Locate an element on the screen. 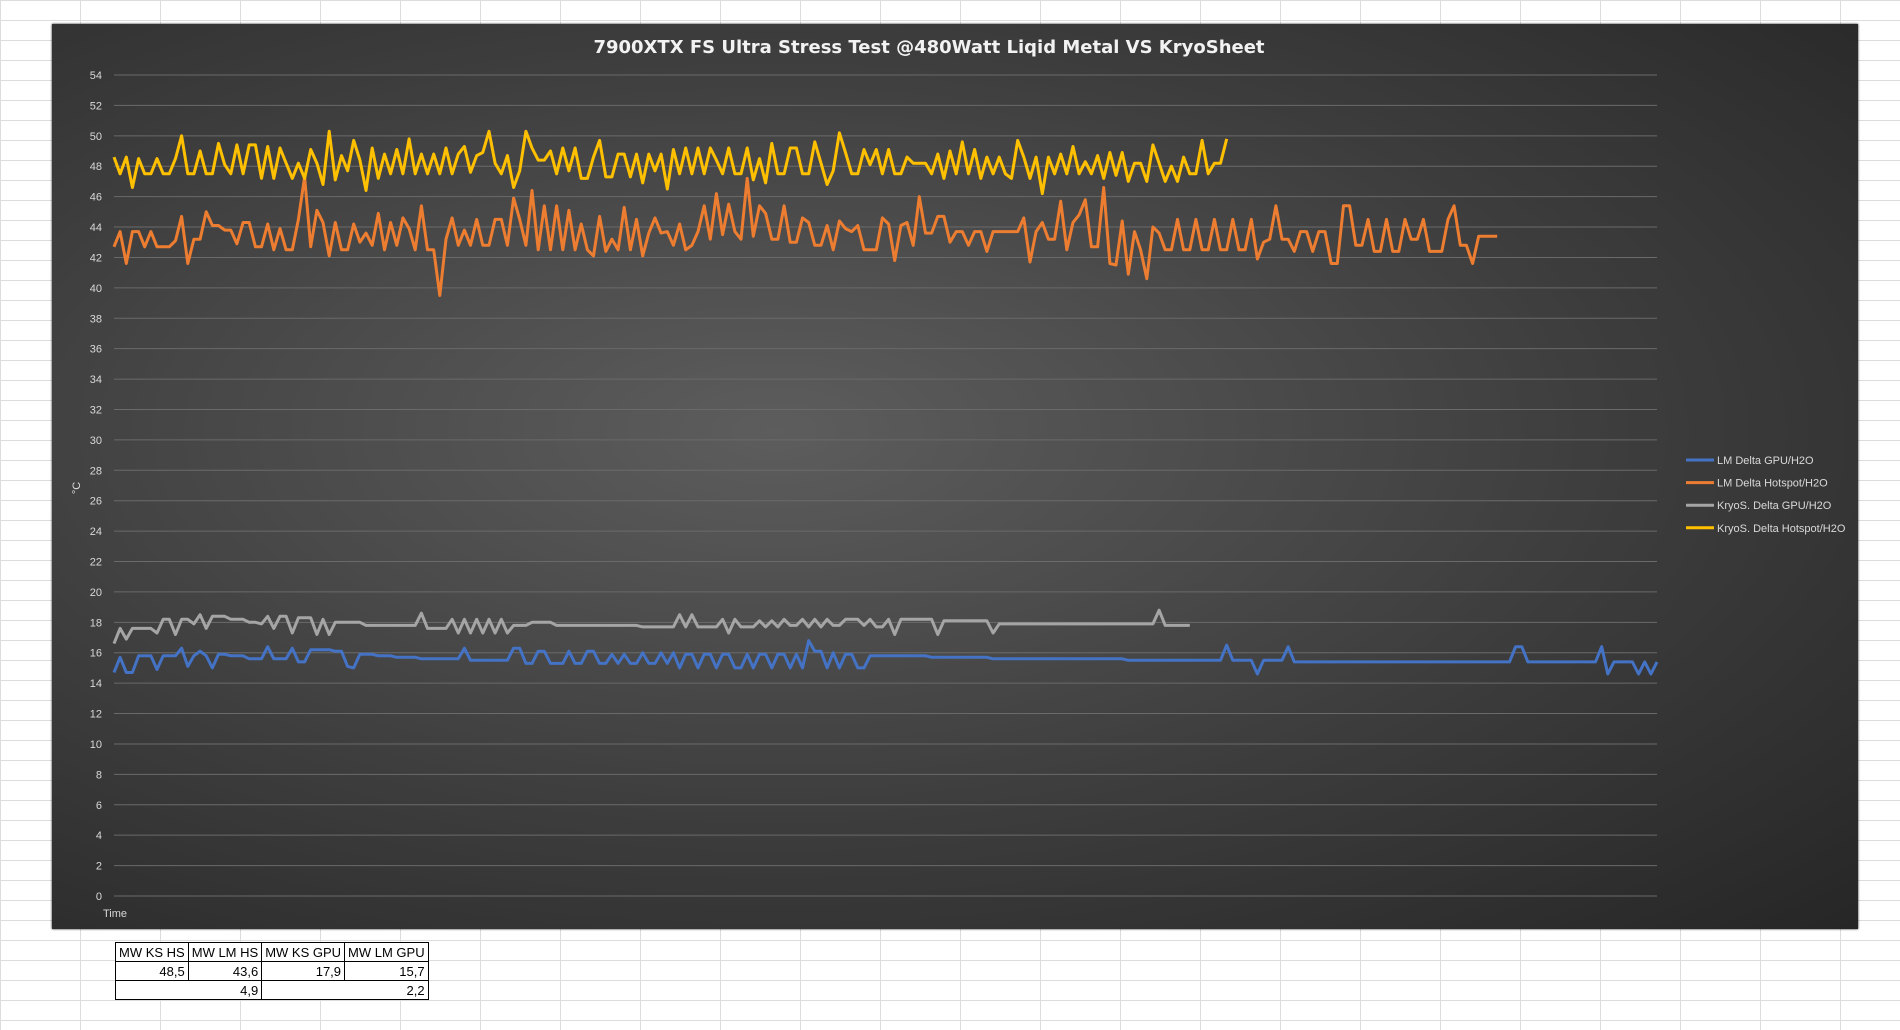  y-tick-label: 50 is located at coordinates (96, 137).